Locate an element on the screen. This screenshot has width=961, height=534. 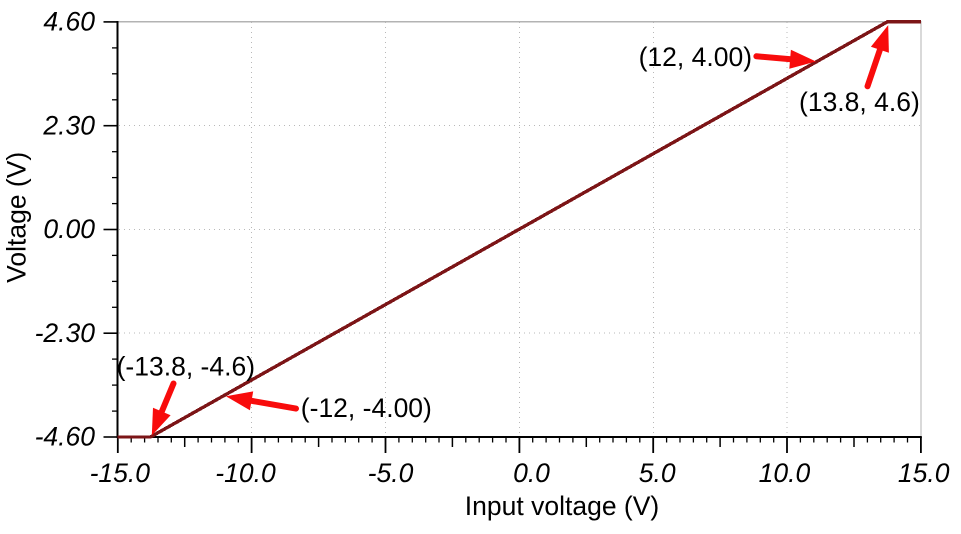
svg-text: 4.60 is located at coordinates (69, 22).